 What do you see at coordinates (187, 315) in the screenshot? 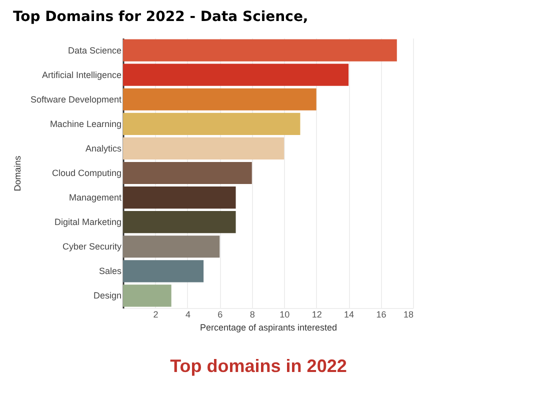
I see `x-tick-label: 4` at bounding box center [187, 315].